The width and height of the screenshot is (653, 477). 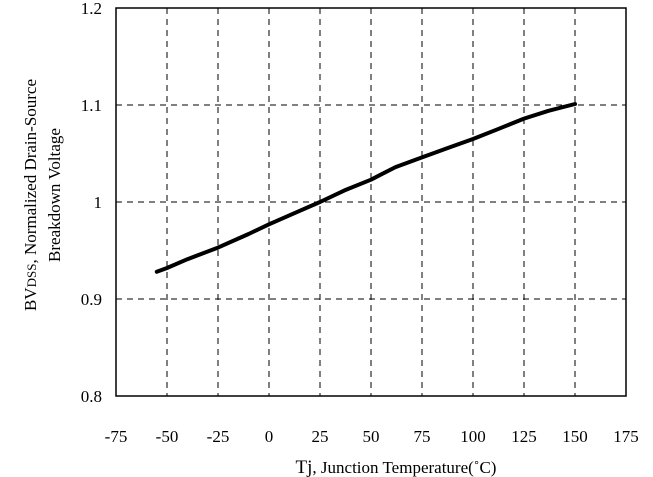 What do you see at coordinates (404, 467) in the screenshot?
I see `x-axis-title-text: , Junction Temperature(˚C)` at bounding box center [404, 467].